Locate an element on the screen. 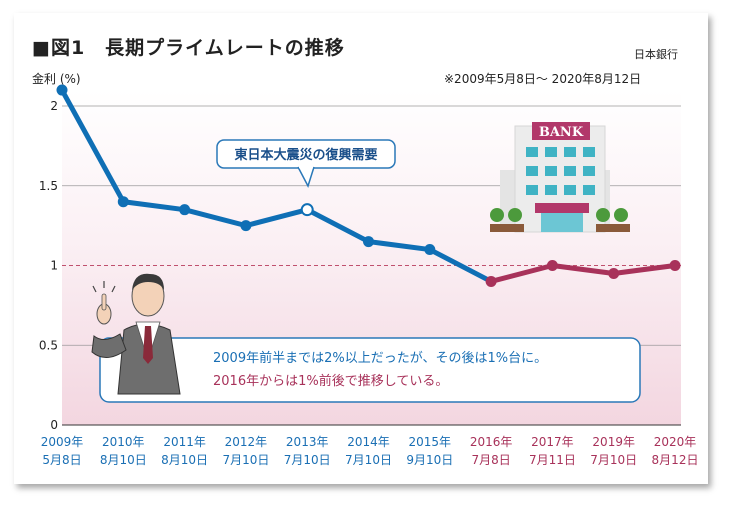  note-line2: 2016年からは1%前後で推移している。 is located at coordinates (330, 381).